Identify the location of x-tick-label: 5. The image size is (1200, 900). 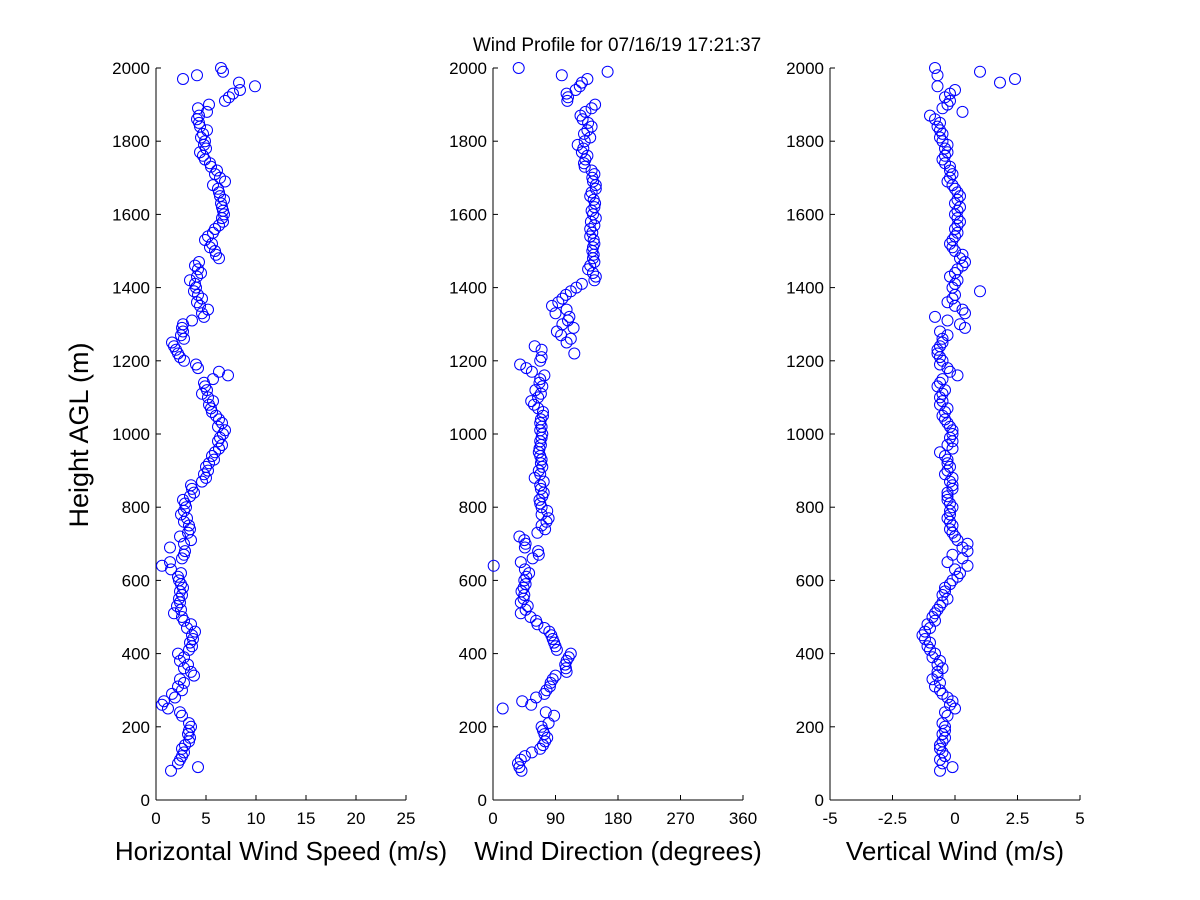
(1079, 818).